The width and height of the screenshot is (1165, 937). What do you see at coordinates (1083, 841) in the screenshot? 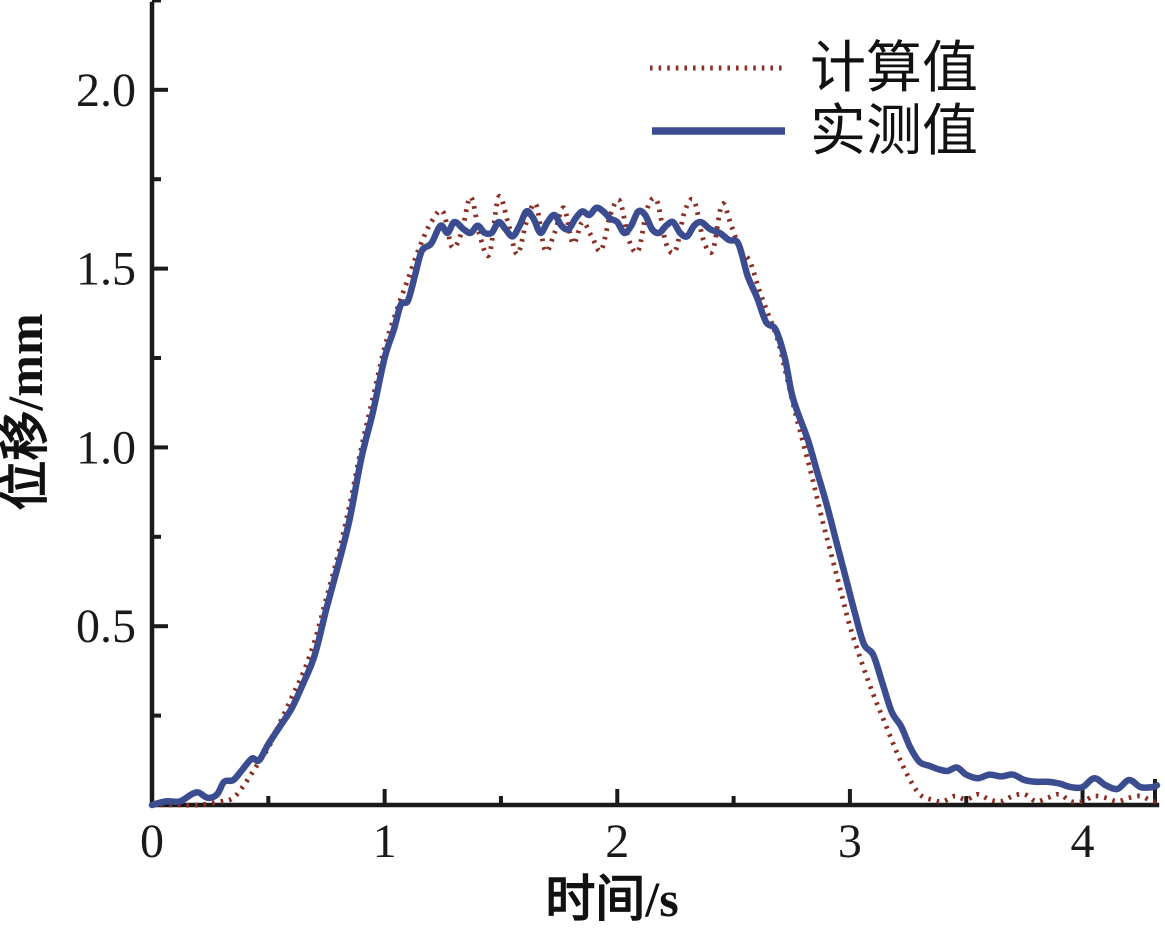
I see `x-tick-label: 4` at bounding box center [1083, 841].